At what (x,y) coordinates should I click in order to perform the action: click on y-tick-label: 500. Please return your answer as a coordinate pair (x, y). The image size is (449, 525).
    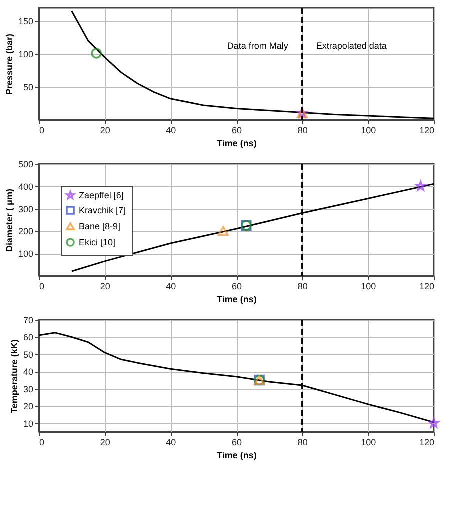
    Looking at the image, I should click on (26, 165).